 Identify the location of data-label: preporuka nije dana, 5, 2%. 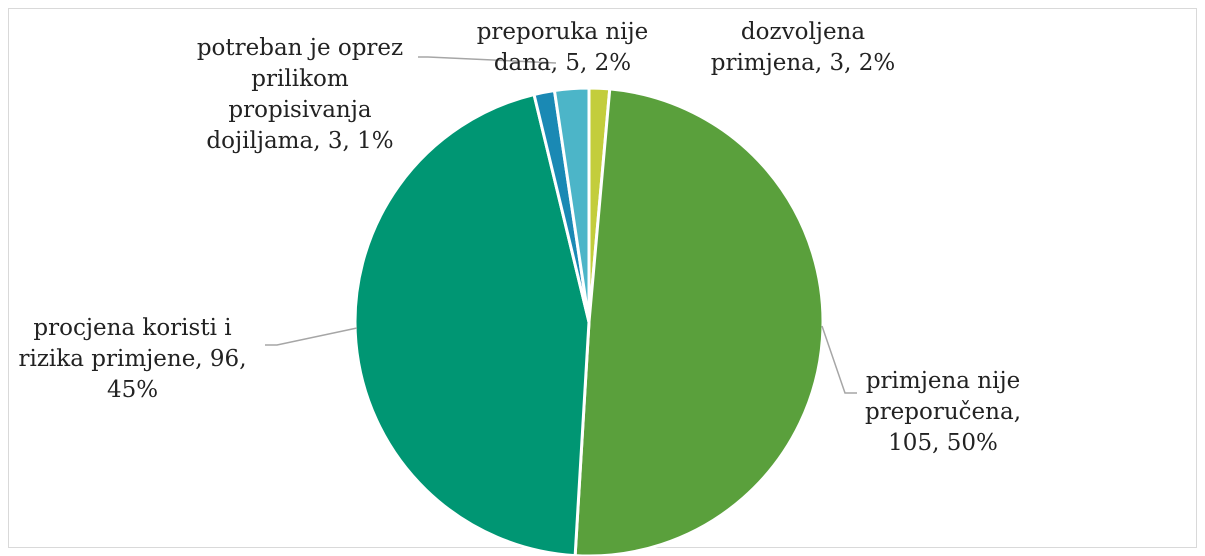
(562, 47).